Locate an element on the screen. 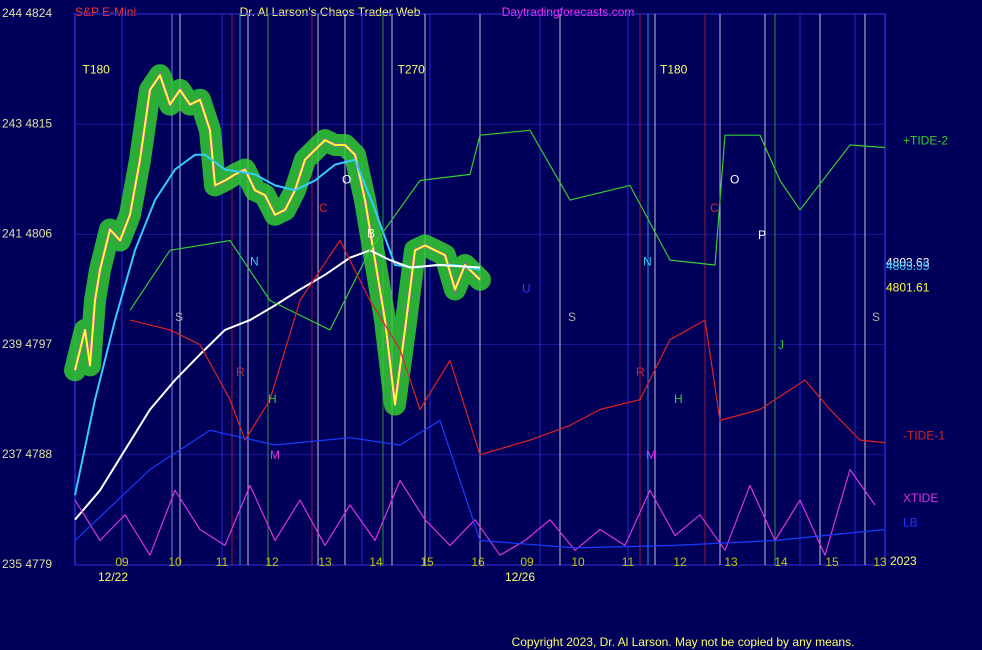 The width and height of the screenshot is (982, 650). y-tick-label: 239 4797 is located at coordinates (27, 344).